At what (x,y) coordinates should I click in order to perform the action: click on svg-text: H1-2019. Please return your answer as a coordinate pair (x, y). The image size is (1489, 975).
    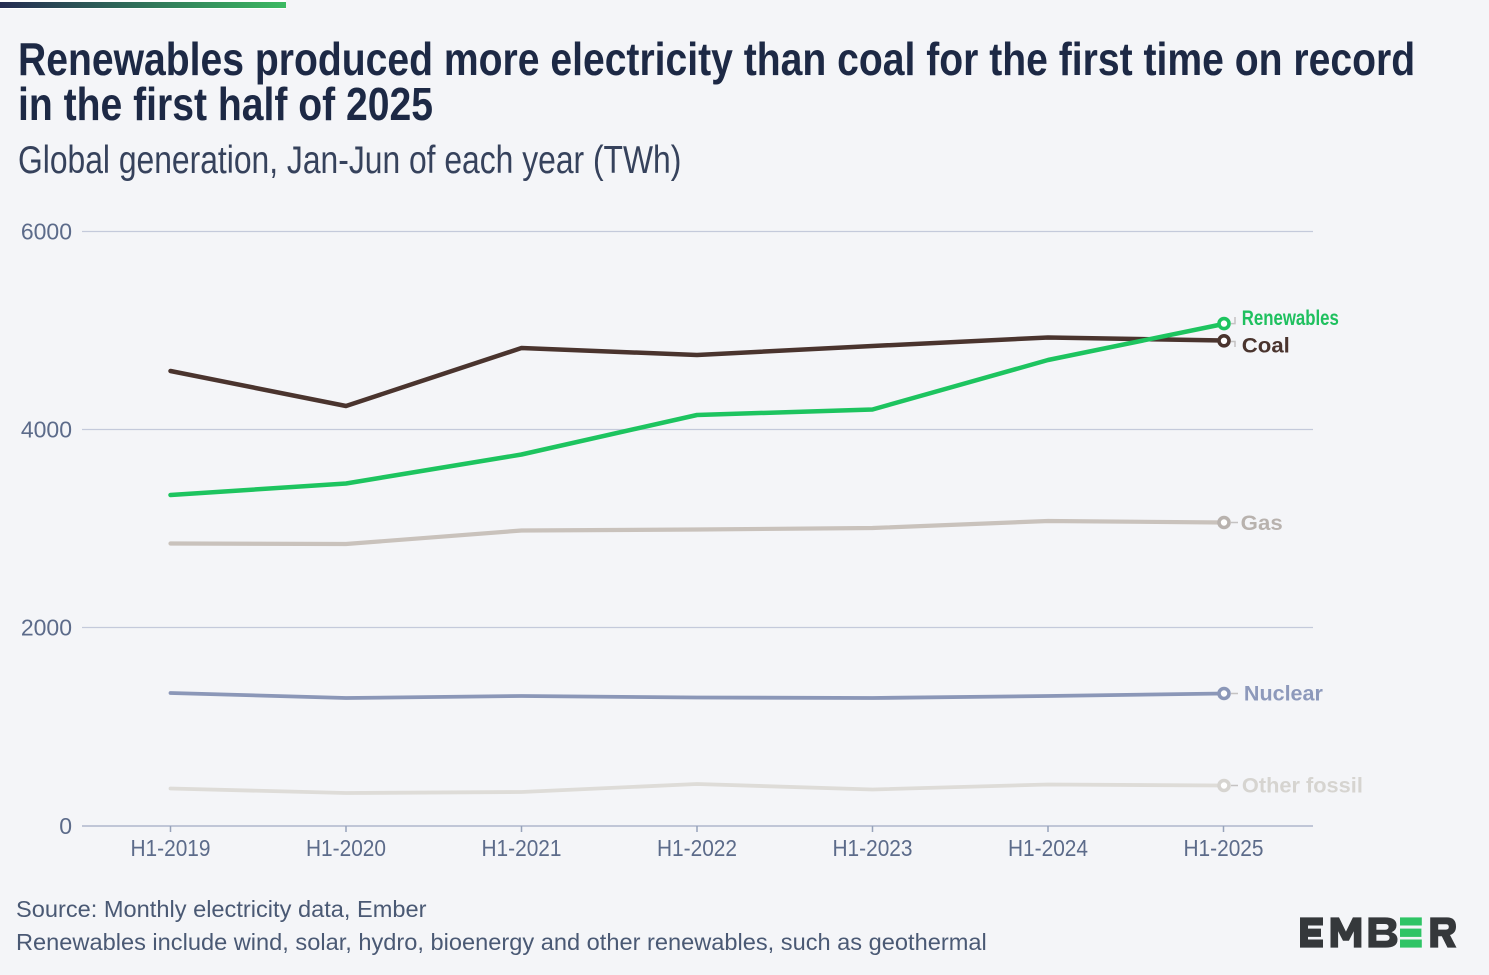
    Looking at the image, I should click on (171, 848).